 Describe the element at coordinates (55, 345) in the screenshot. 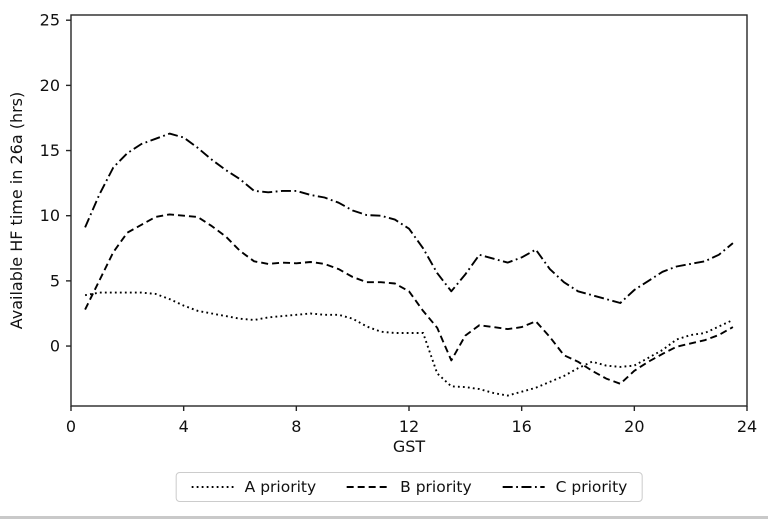

I see `y-tick-label: 0` at that location.